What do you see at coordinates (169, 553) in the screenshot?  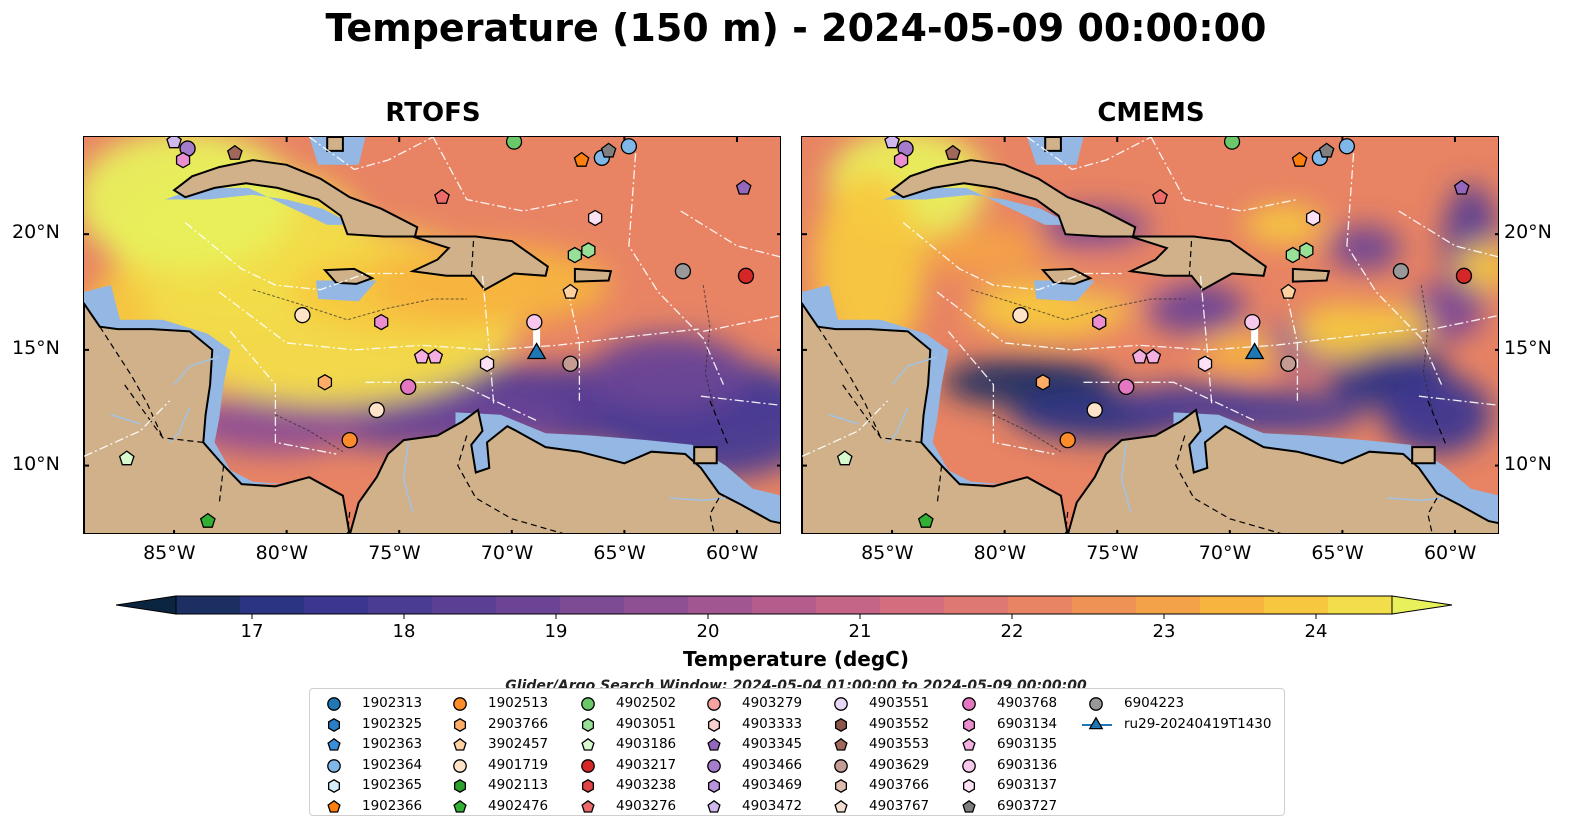 I see `lon-label: 85°W` at bounding box center [169, 553].